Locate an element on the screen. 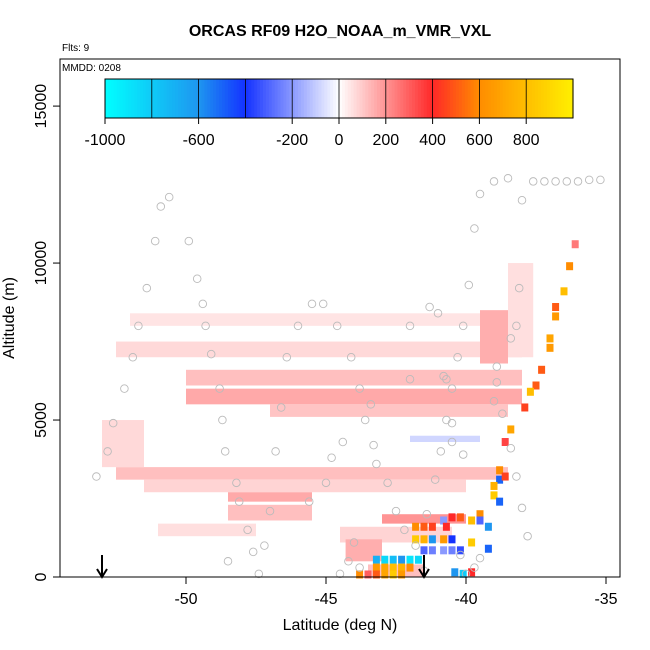 This screenshot has width=650, height=650. y-axis: 0 5000 10000 15000 is located at coordinates (46, 332).